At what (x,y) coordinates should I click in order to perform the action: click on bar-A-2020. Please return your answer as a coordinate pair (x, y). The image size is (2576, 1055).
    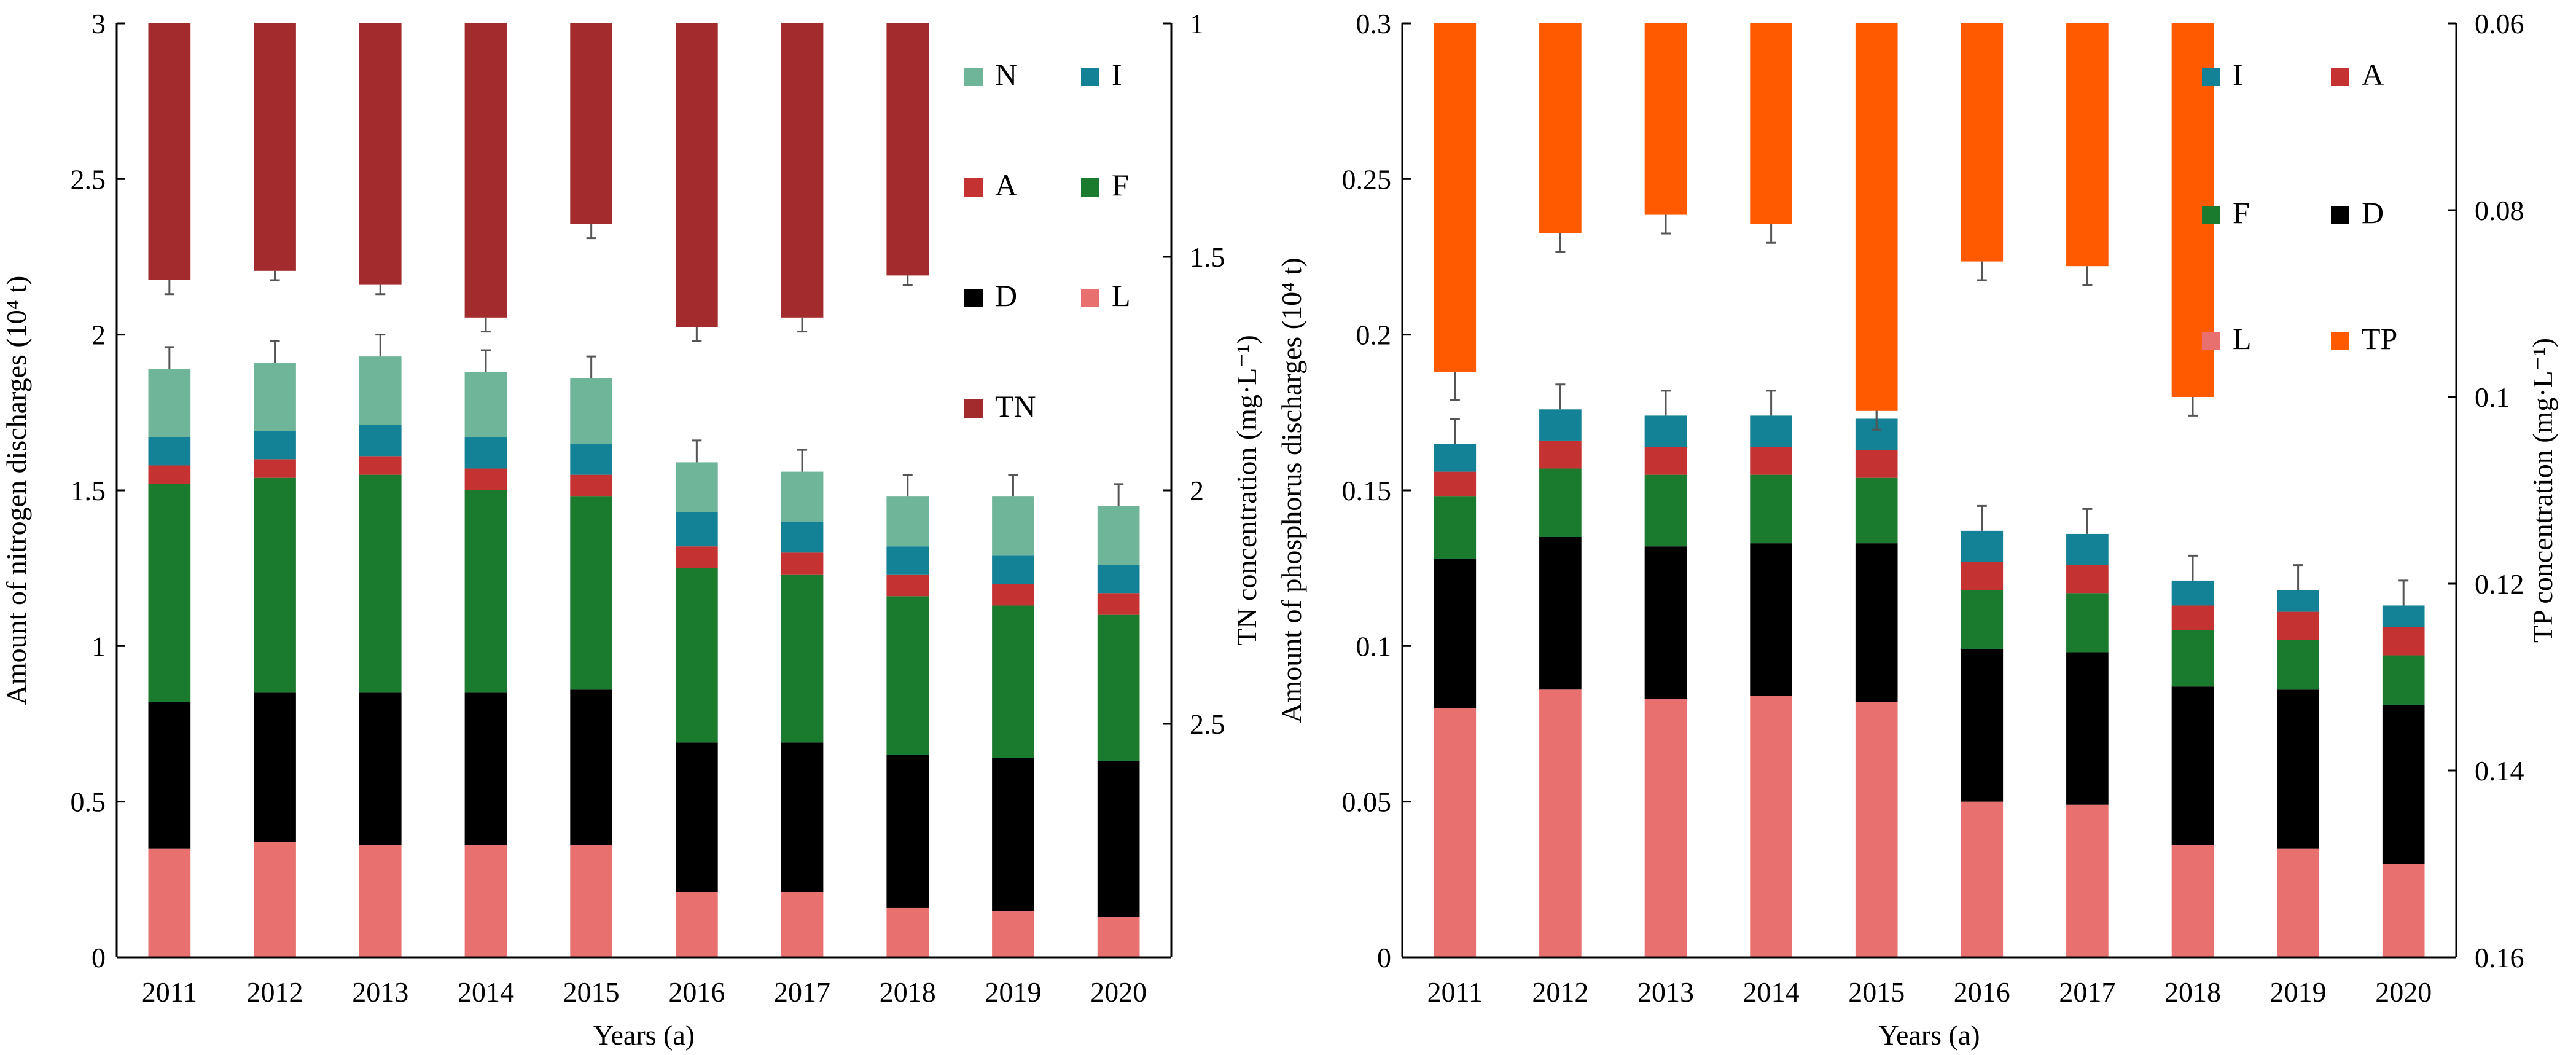
    Looking at the image, I should click on (1118, 604).